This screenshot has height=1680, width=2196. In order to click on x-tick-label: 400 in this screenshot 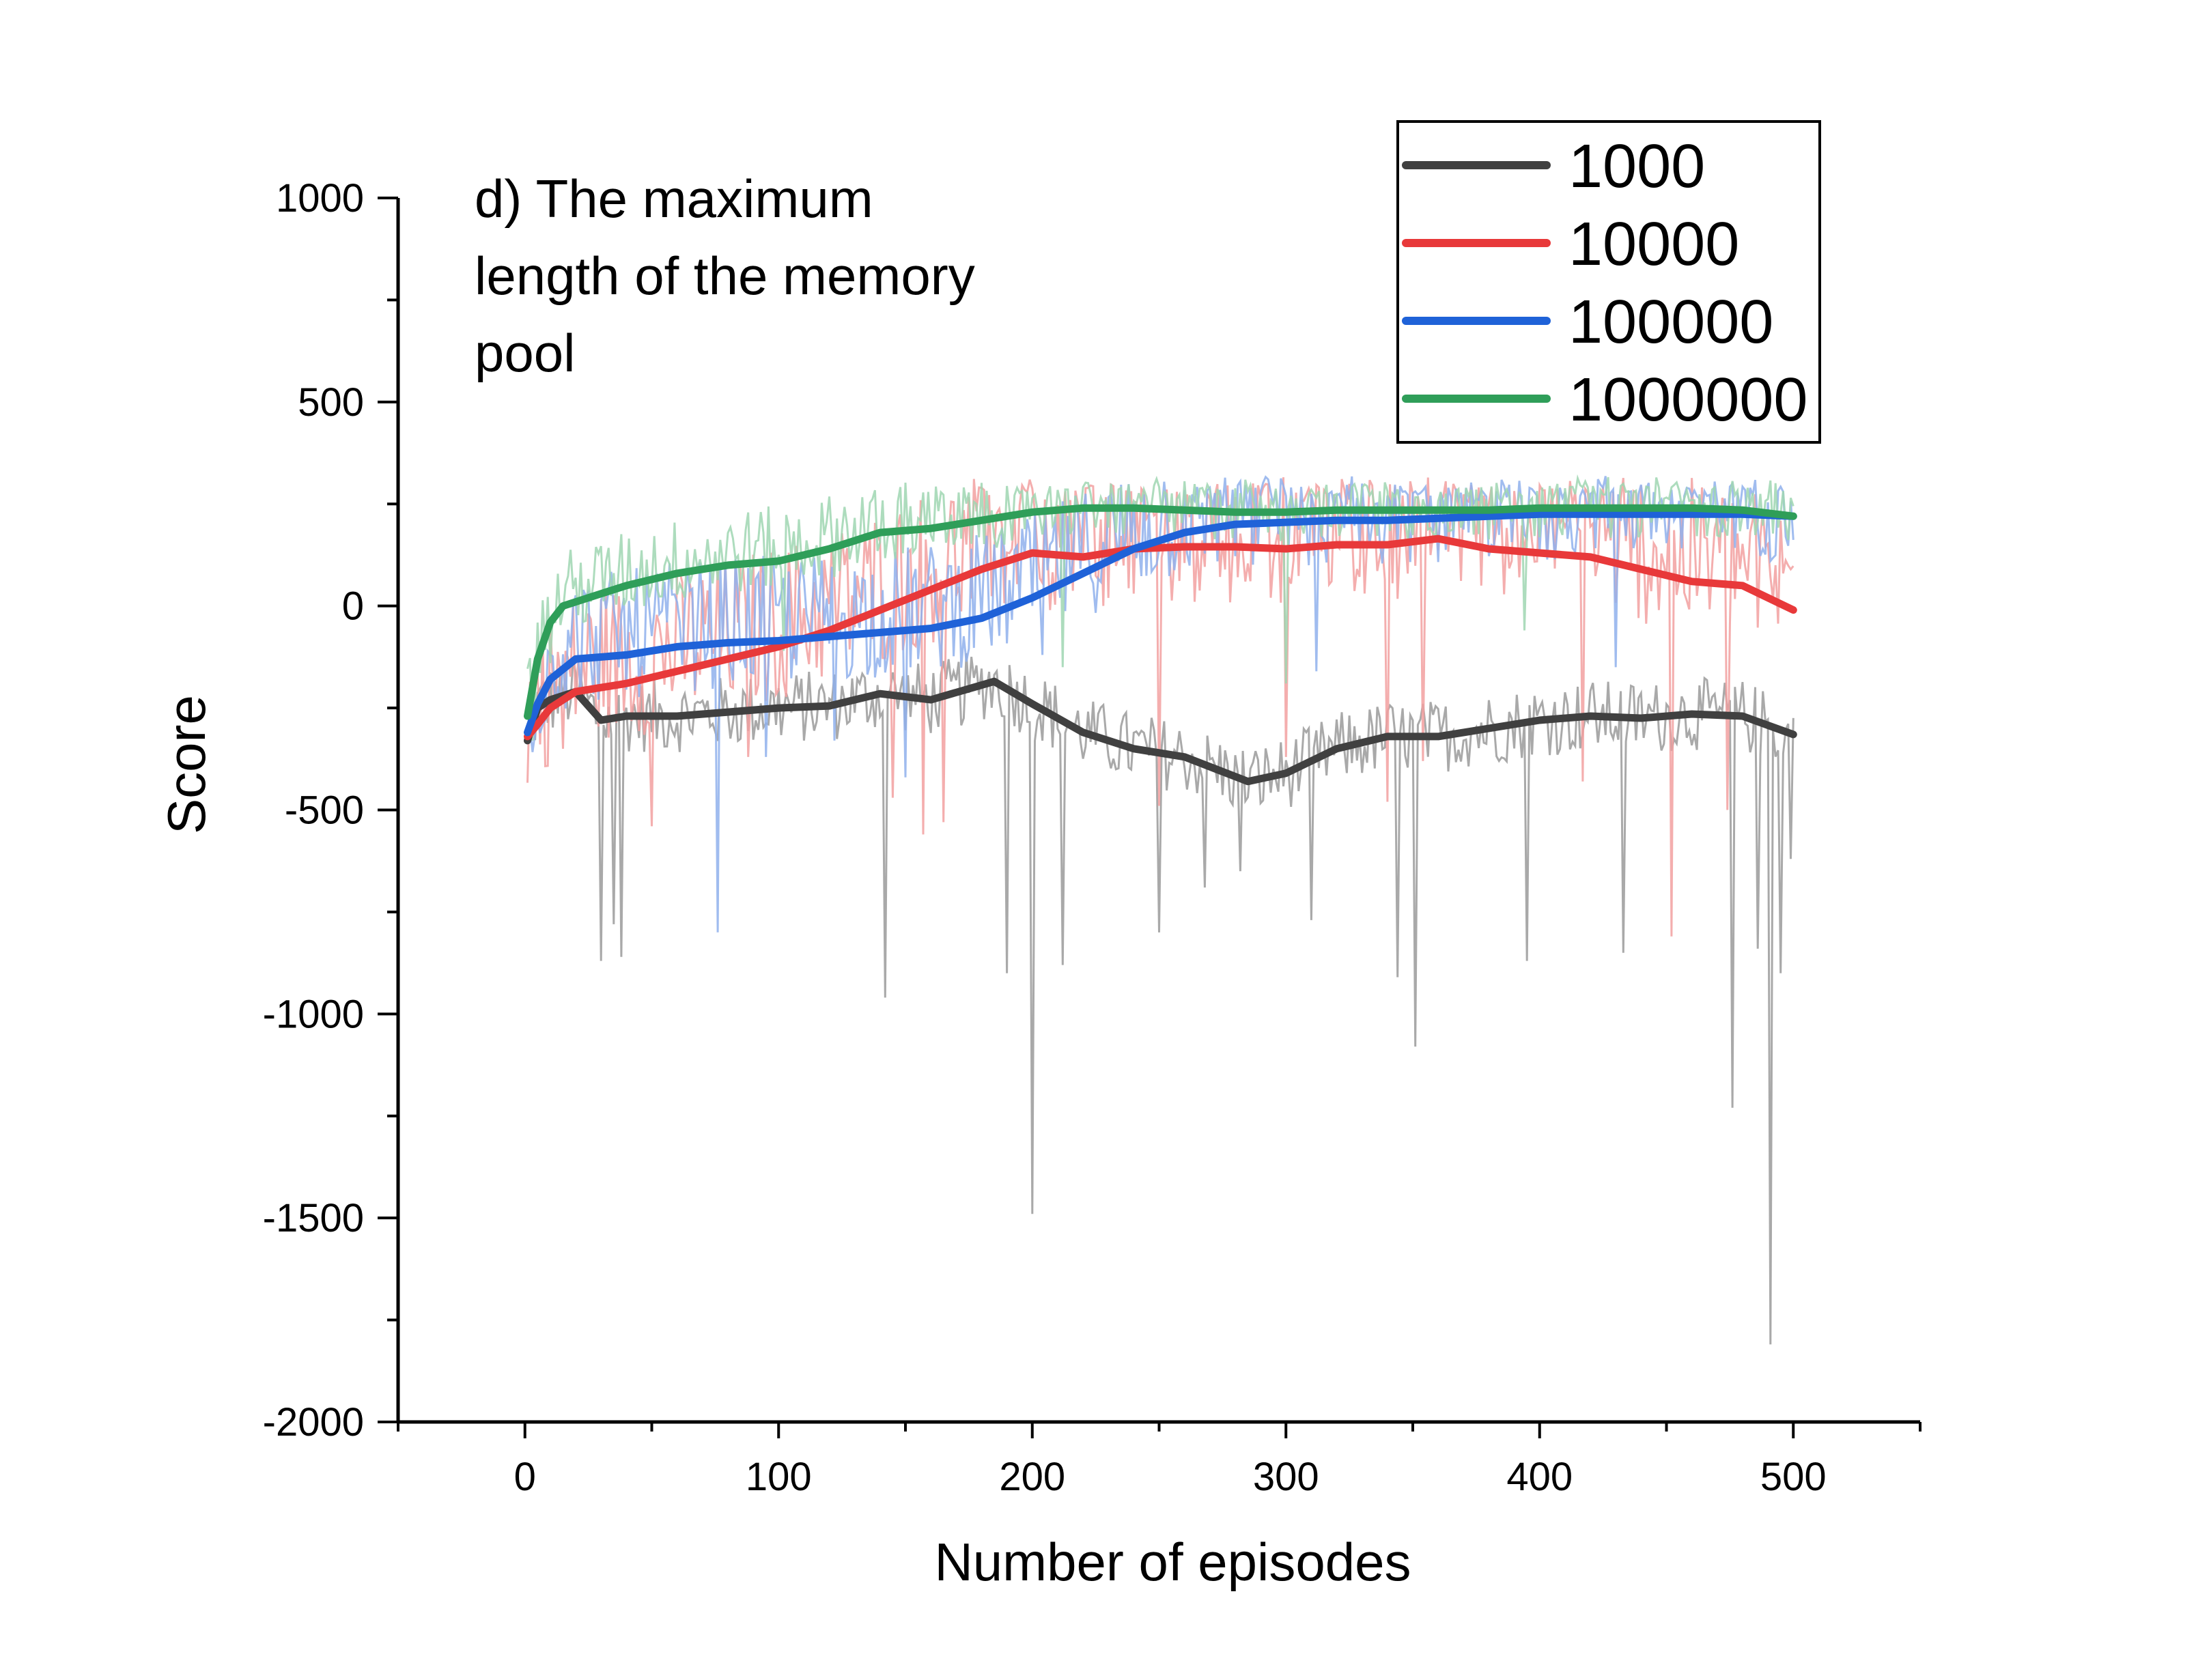, I will do `click(1540, 1477)`.